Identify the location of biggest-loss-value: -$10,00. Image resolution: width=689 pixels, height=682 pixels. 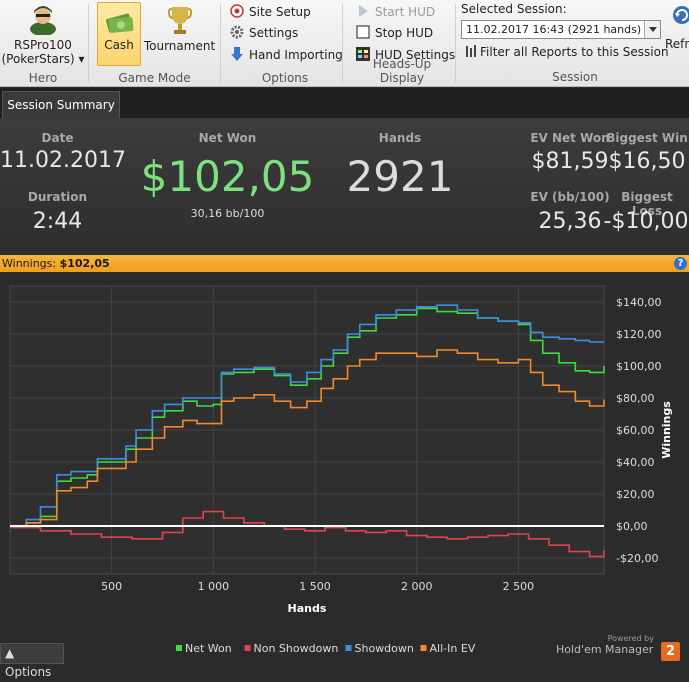
(646, 221).